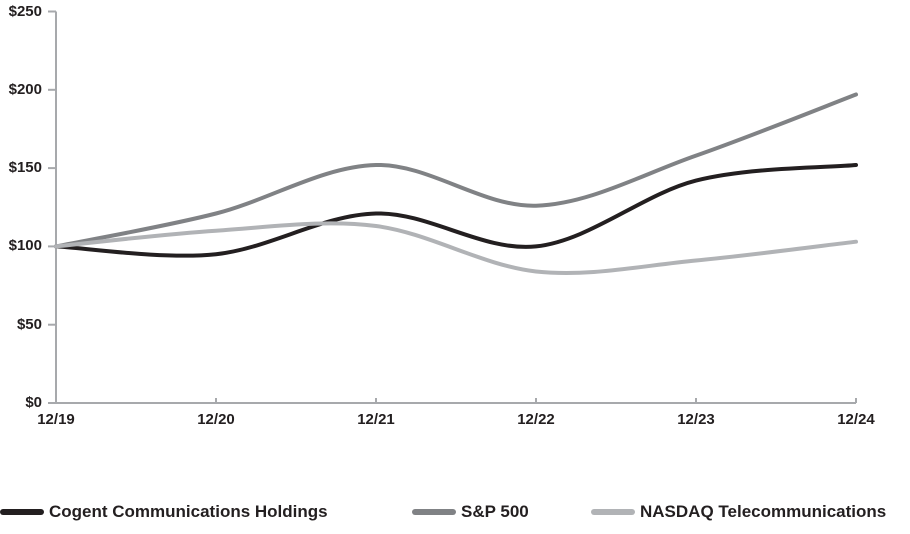 The height and width of the screenshot is (534, 910). I want to click on legend-item: S&P 500, so click(470, 512).